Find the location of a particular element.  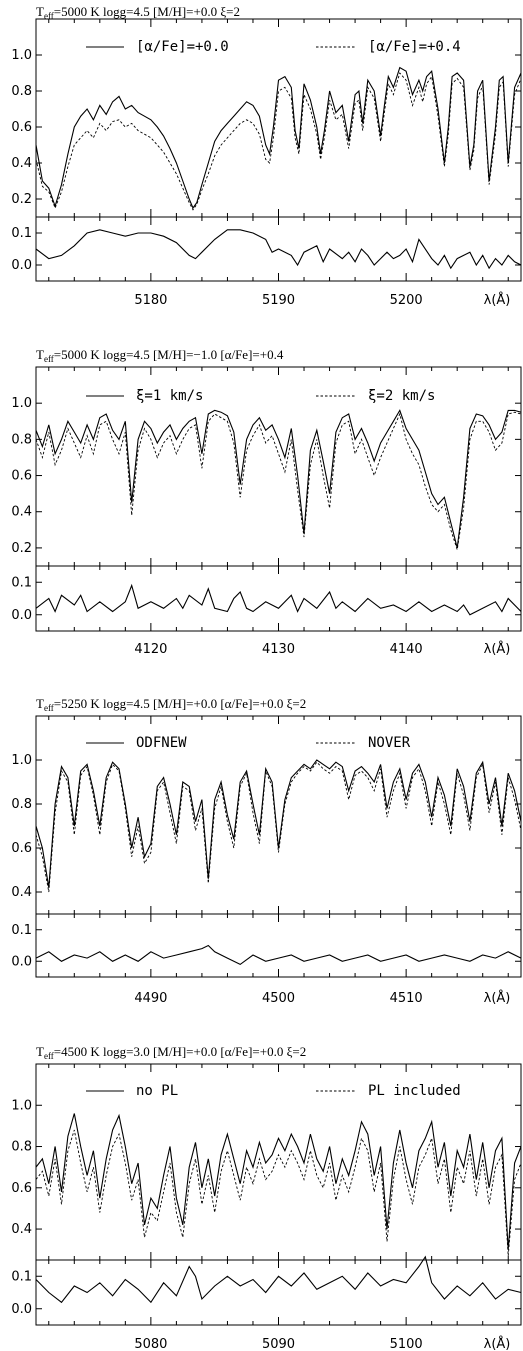

x-tick-label: 4130 is located at coordinates (278, 649).